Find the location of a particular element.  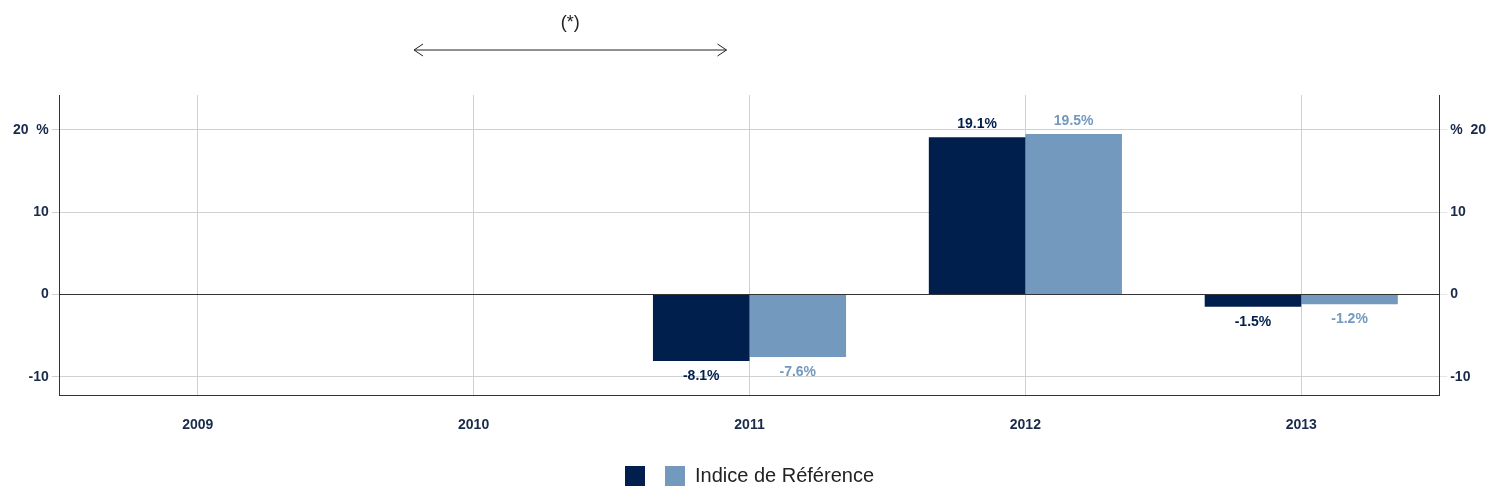

y-tick-label: 10 is located at coordinates (41, 211).